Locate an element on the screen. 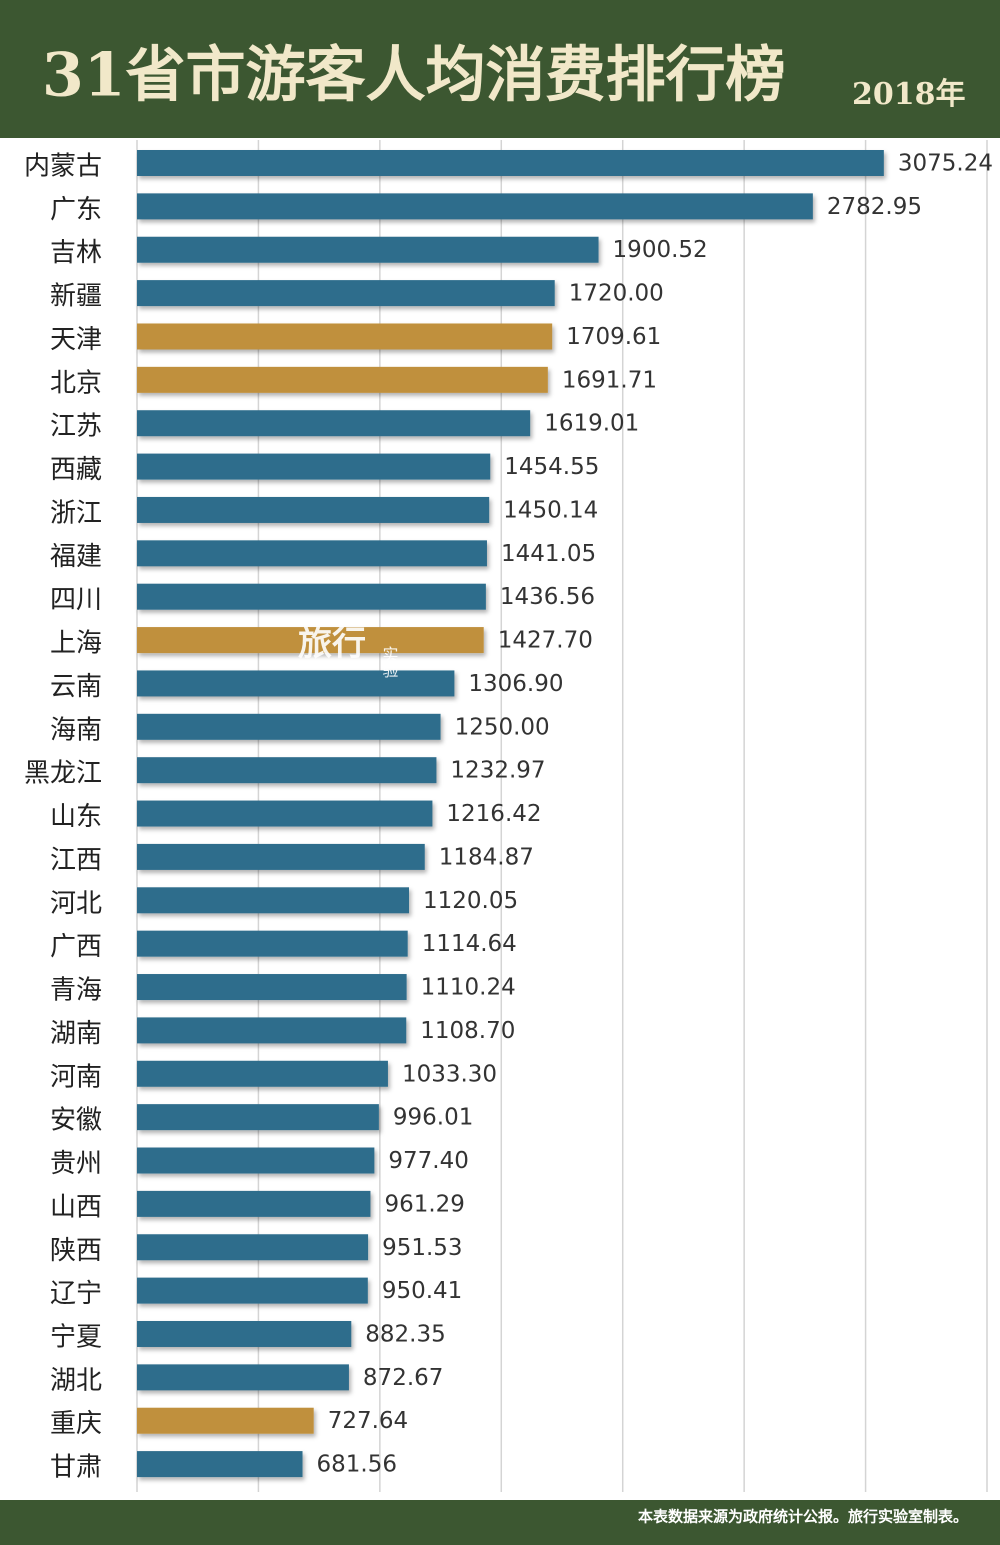  category-label: 上海 is located at coordinates (76, 644).